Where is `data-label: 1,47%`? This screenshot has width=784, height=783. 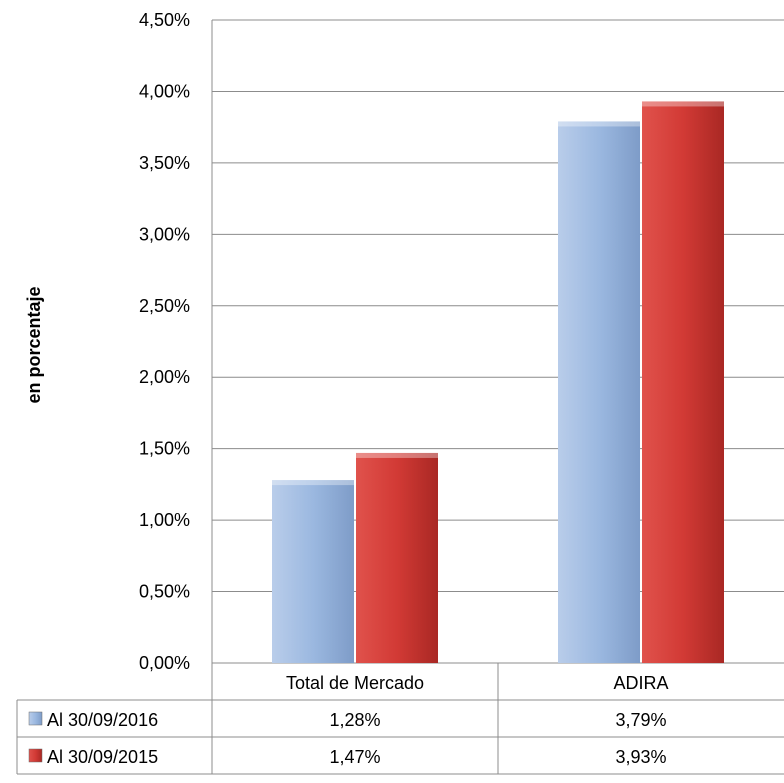
data-label: 1,47% is located at coordinates (354, 757).